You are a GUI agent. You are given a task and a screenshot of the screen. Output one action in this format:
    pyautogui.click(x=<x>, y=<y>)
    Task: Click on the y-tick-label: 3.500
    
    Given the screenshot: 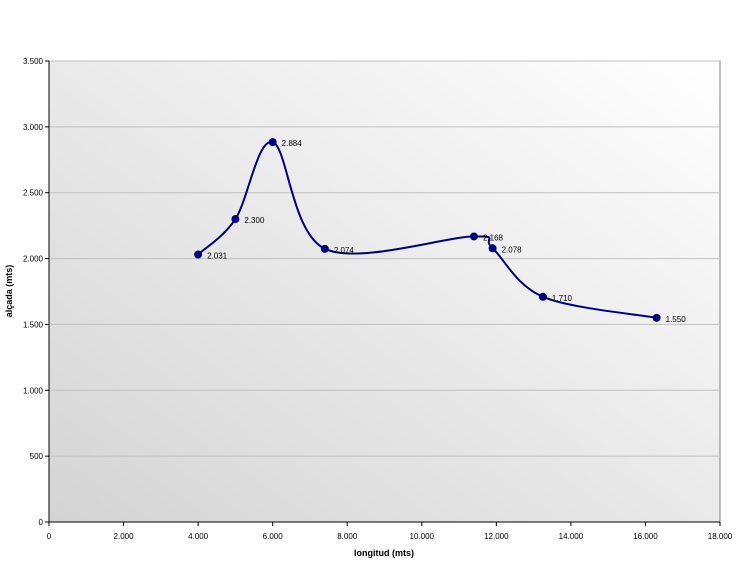 What is the action you would take?
    pyautogui.click(x=33, y=61)
    